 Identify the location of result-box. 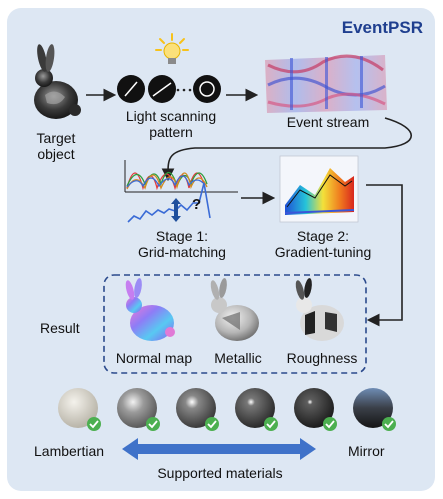
(235, 324).